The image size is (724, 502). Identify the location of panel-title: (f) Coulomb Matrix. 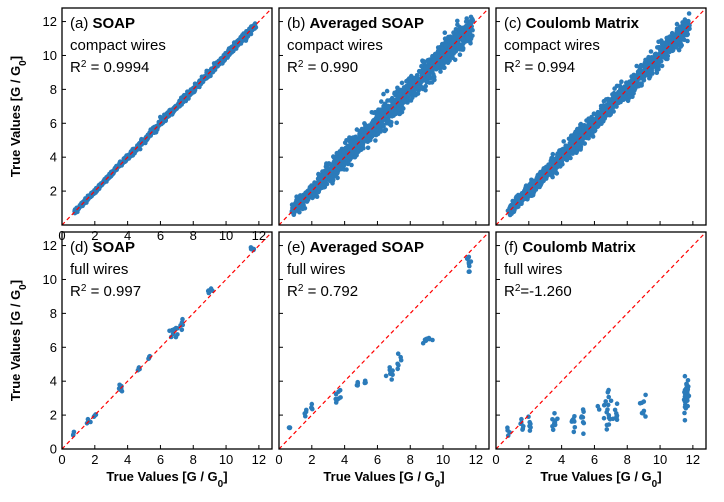
(570, 247).